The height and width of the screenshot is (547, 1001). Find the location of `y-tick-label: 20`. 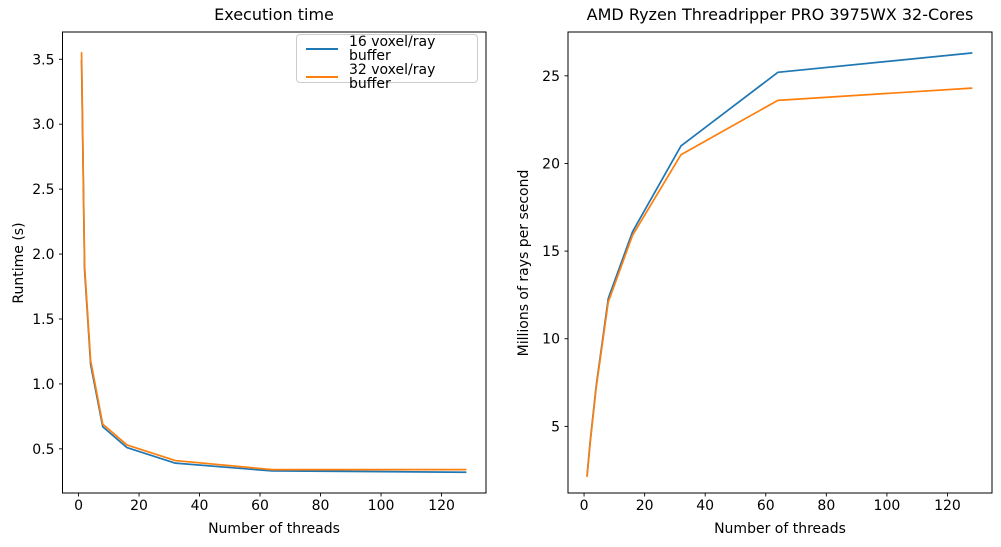

y-tick-label: 20 is located at coordinates (551, 164).